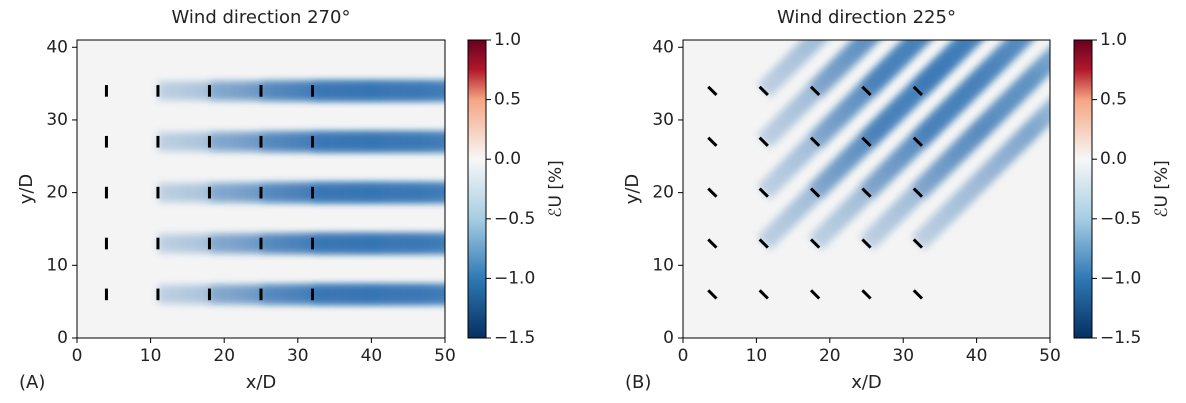  What do you see at coordinates (866, 17) in the screenshot?
I see `chart-title: Wind direction 225°` at bounding box center [866, 17].